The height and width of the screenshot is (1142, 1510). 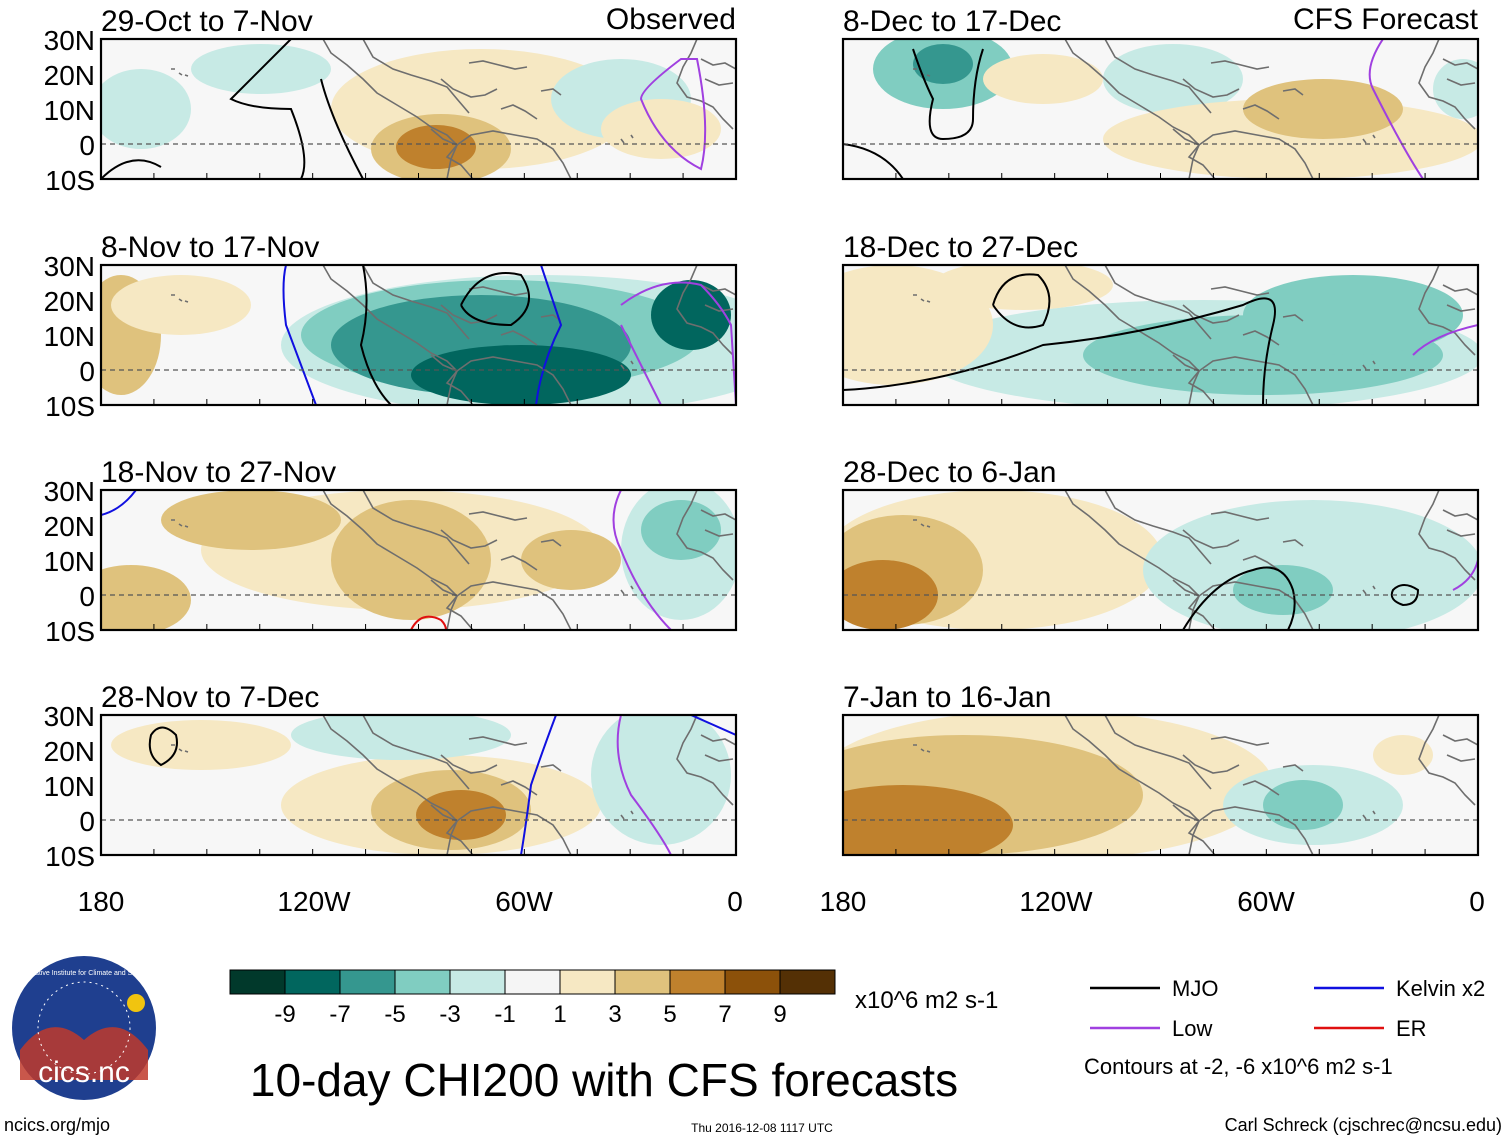 I want to click on observed-label: Observed, so click(x=671, y=19).